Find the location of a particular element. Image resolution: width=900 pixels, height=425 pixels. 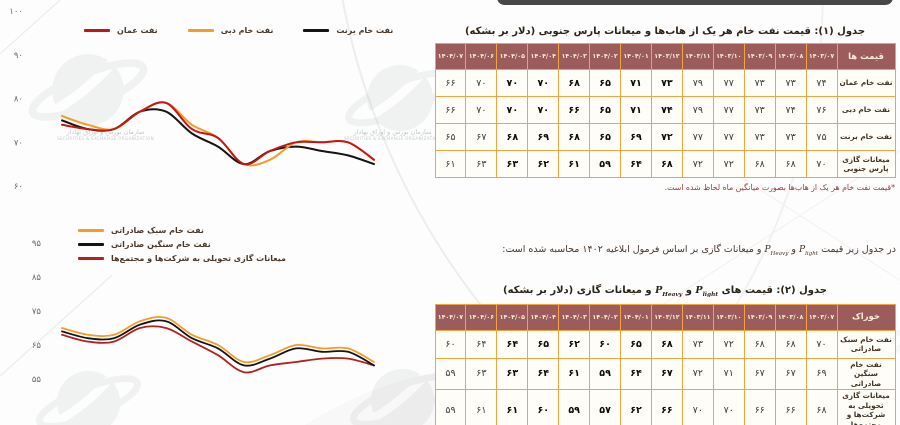

price-cell: ۷۵ is located at coordinates (821, 137).